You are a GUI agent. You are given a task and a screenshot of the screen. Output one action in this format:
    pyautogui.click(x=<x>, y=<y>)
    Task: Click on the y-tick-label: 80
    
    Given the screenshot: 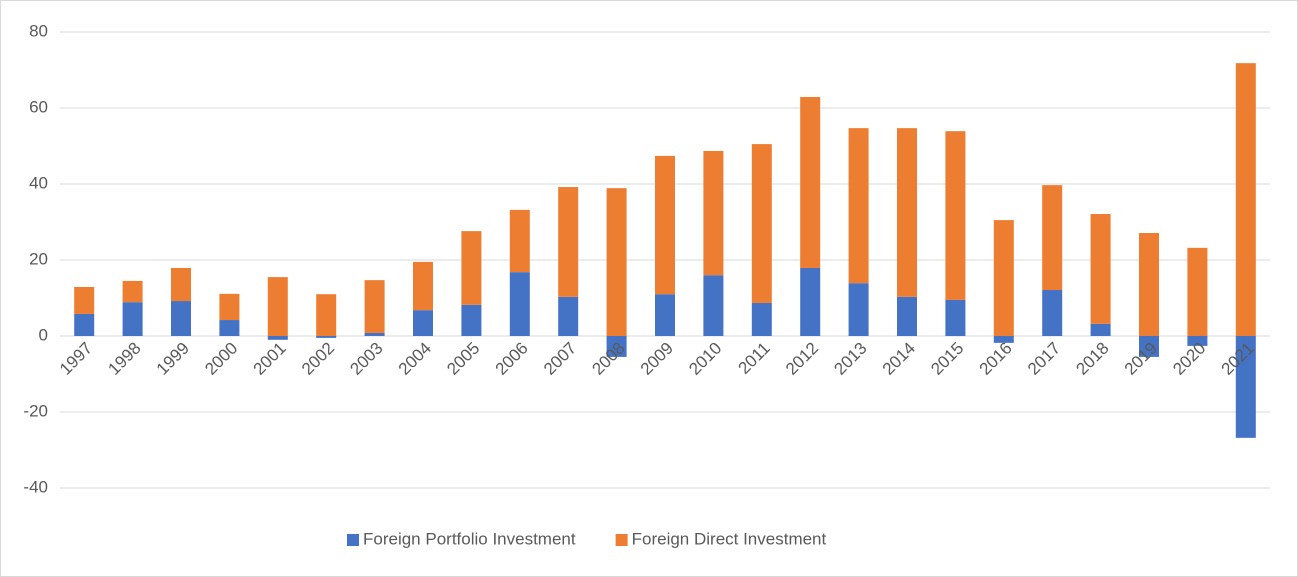 What is the action you would take?
    pyautogui.click(x=38, y=30)
    